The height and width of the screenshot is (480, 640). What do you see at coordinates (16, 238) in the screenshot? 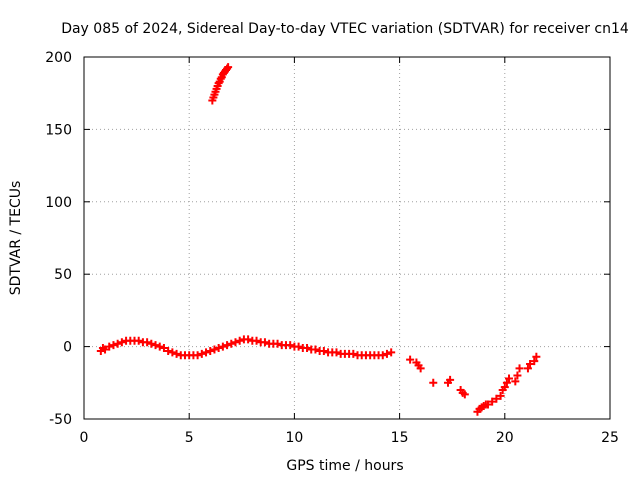
I see `y-axis-label: SDTVAR / TECUs` at bounding box center [16, 238].